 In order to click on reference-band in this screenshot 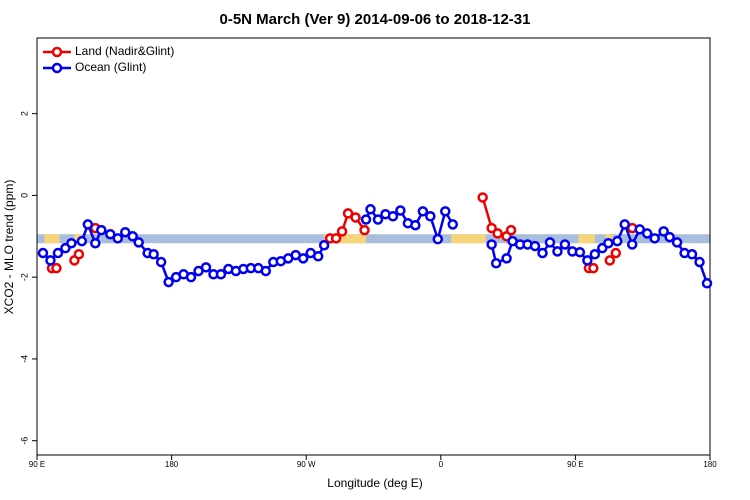, I will do `click(373, 239)`.